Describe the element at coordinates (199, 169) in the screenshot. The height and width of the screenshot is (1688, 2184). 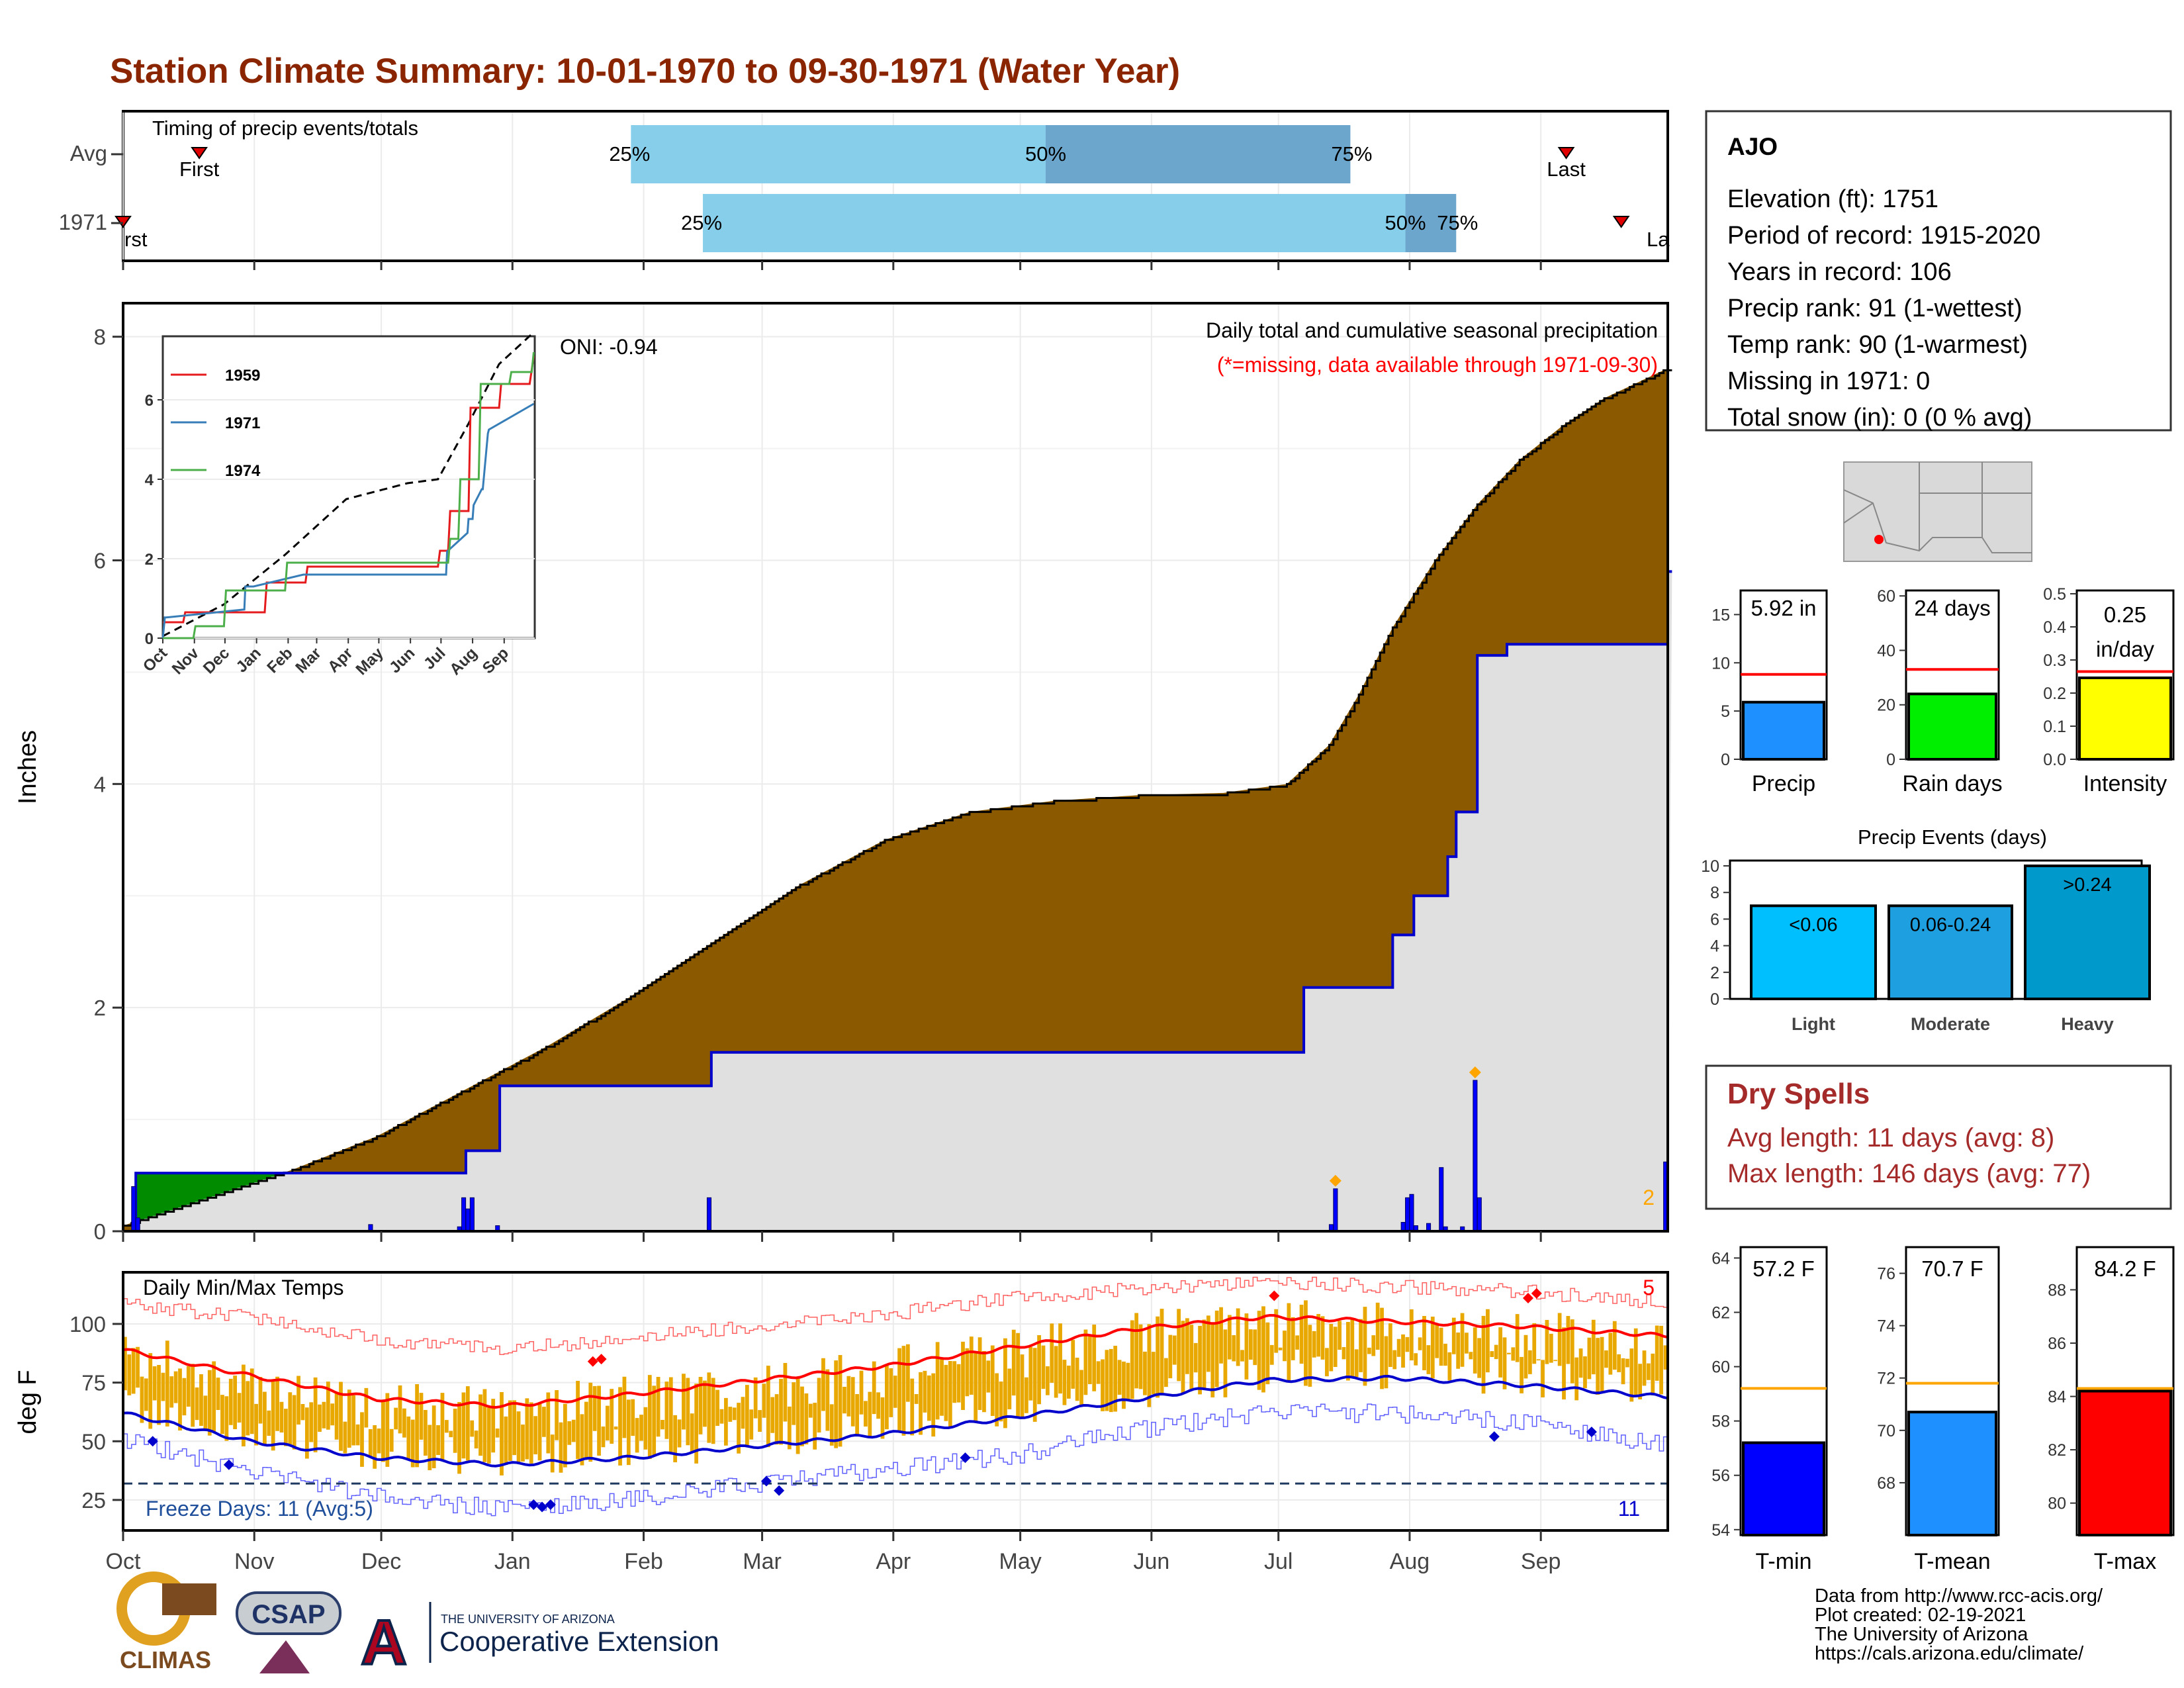
I see `timing-avg-first-label: First` at that location.